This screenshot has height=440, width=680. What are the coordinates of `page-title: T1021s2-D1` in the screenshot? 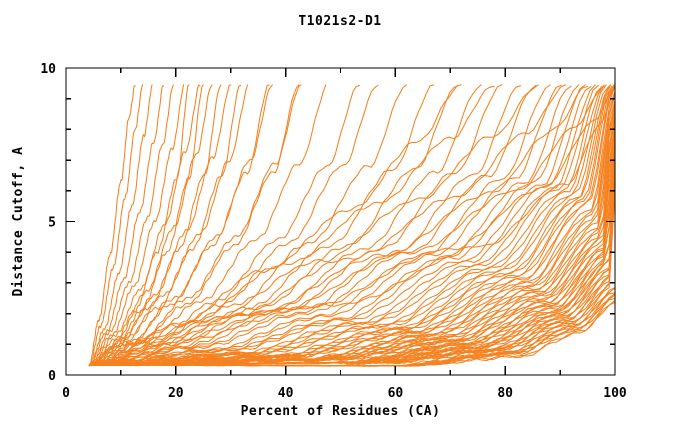 It's located at (340, 21).